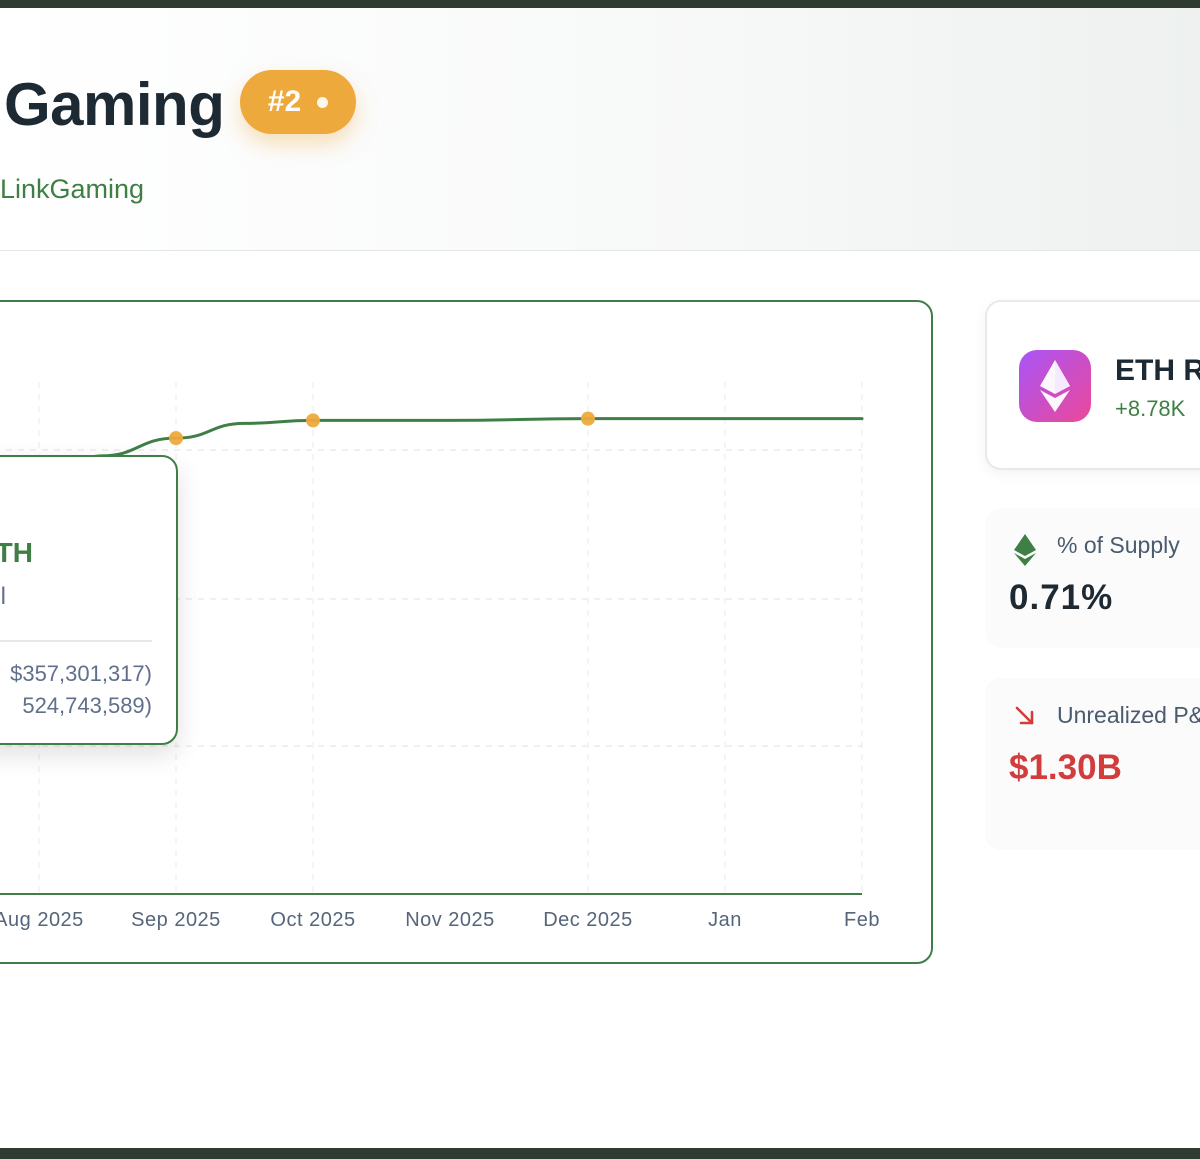 The width and height of the screenshot is (1200, 1159). I want to click on tooltip-amount: TH, so click(16, 552).